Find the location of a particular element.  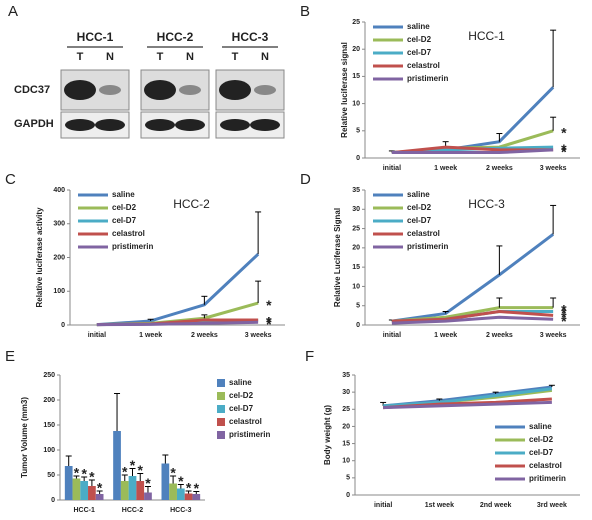

group-label: HCC-3 is located at coordinates (250, 37).